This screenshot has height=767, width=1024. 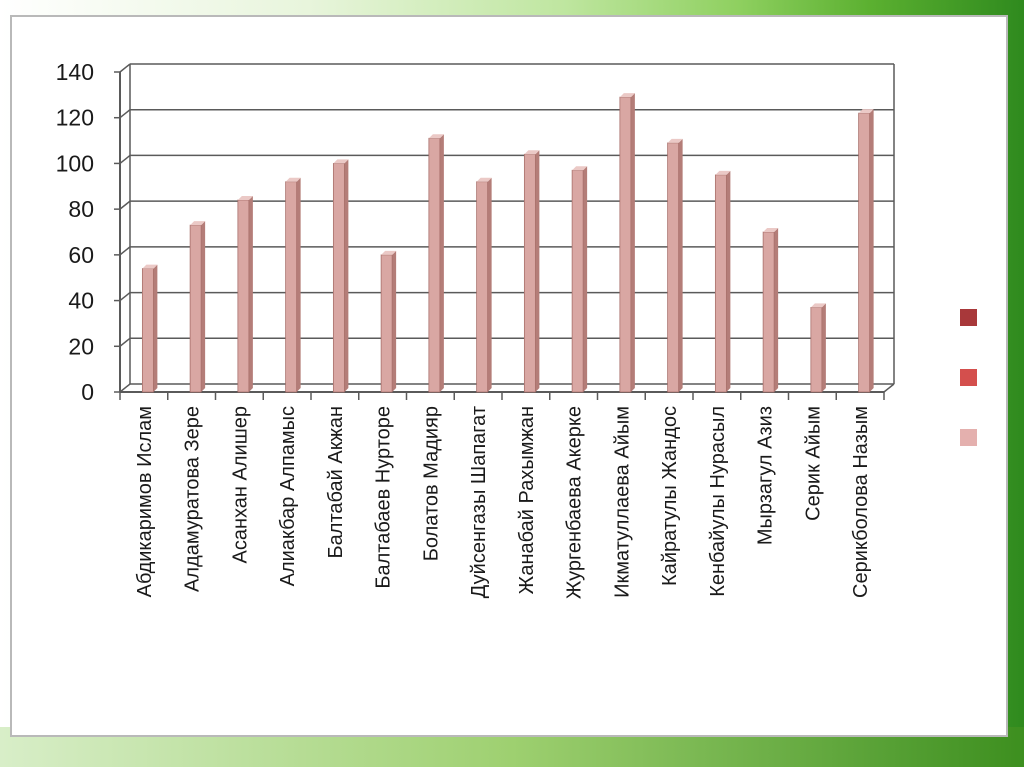 I want to click on x-tick-label: Алдамуратова Зере, so click(x=193, y=499).